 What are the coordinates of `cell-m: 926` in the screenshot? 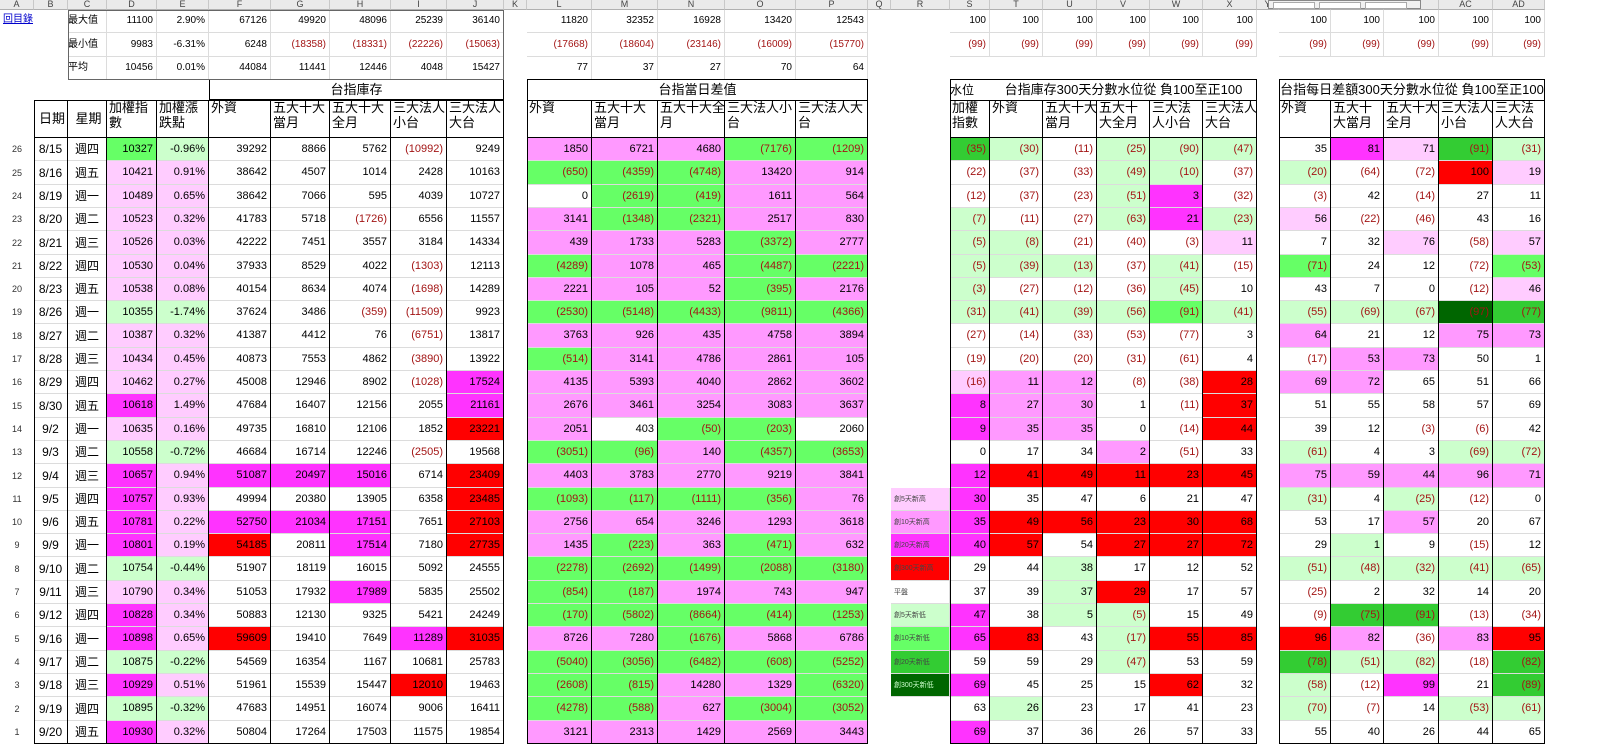 It's located at (625, 336).